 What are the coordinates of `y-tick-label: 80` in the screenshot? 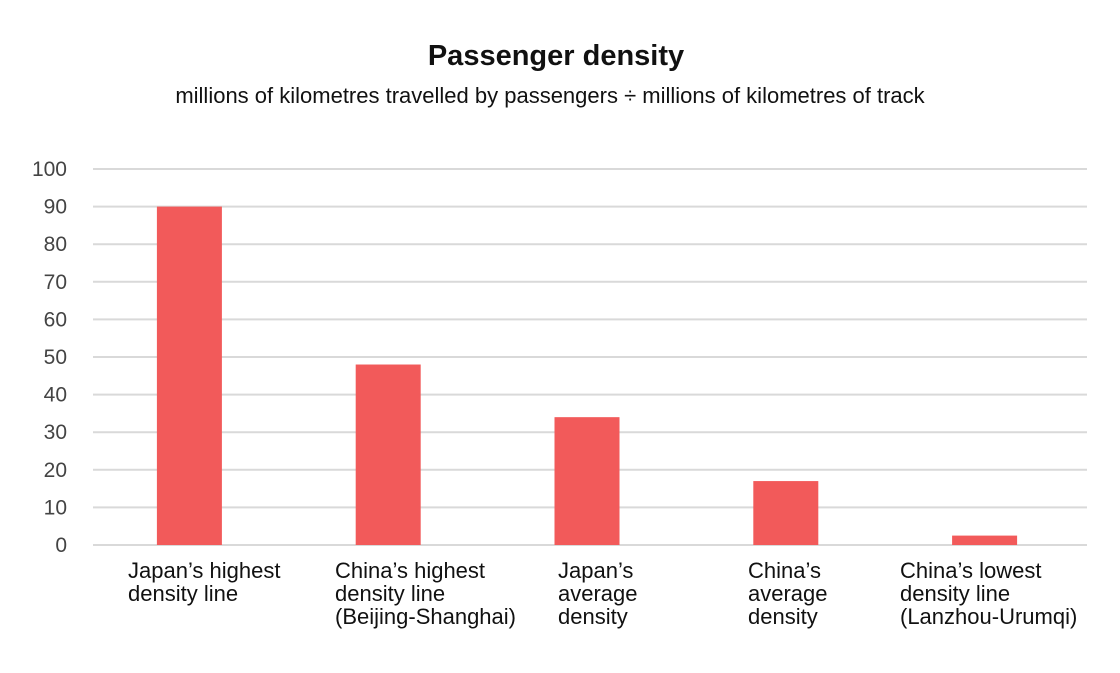 It's located at (55, 244).